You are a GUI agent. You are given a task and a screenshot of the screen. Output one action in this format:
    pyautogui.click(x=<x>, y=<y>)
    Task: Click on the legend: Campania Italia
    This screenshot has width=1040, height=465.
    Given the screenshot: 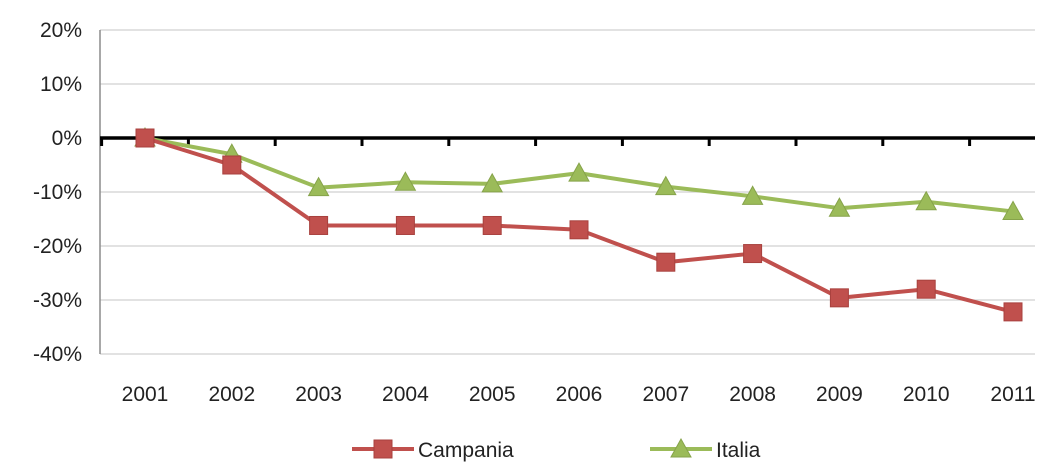 What is the action you would take?
    pyautogui.click(x=556, y=449)
    